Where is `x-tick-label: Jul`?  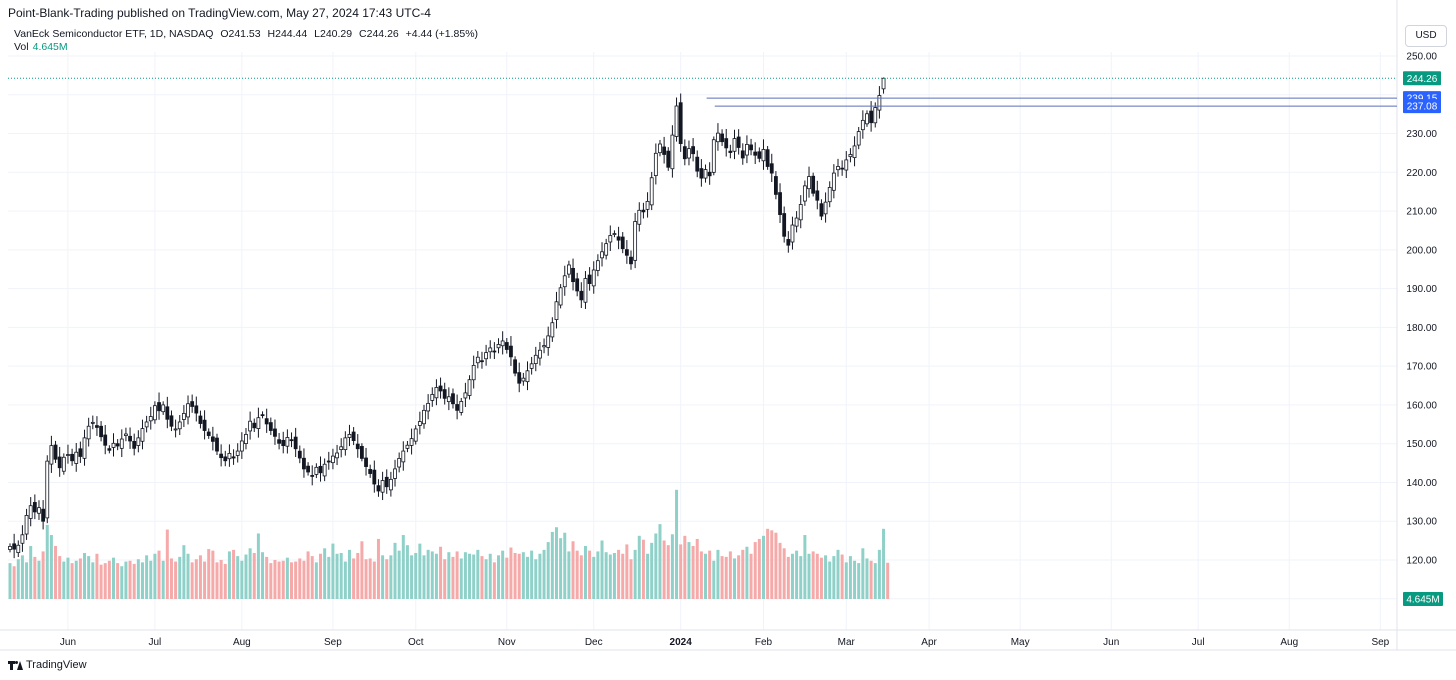 x-tick-label: Jul is located at coordinates (155, 642).